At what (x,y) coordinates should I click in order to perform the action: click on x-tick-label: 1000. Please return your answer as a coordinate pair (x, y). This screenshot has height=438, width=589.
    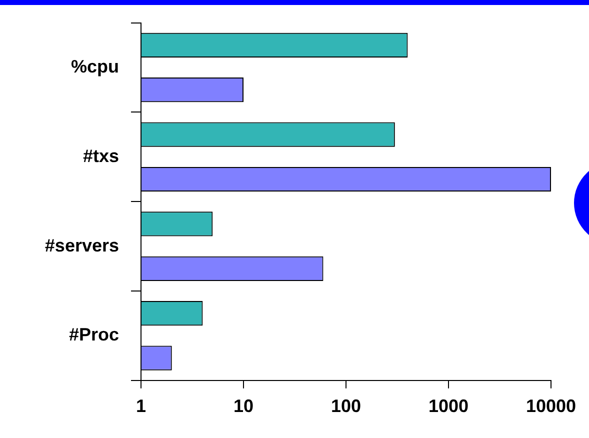
    Looking at the image, I should click on (448, 406).